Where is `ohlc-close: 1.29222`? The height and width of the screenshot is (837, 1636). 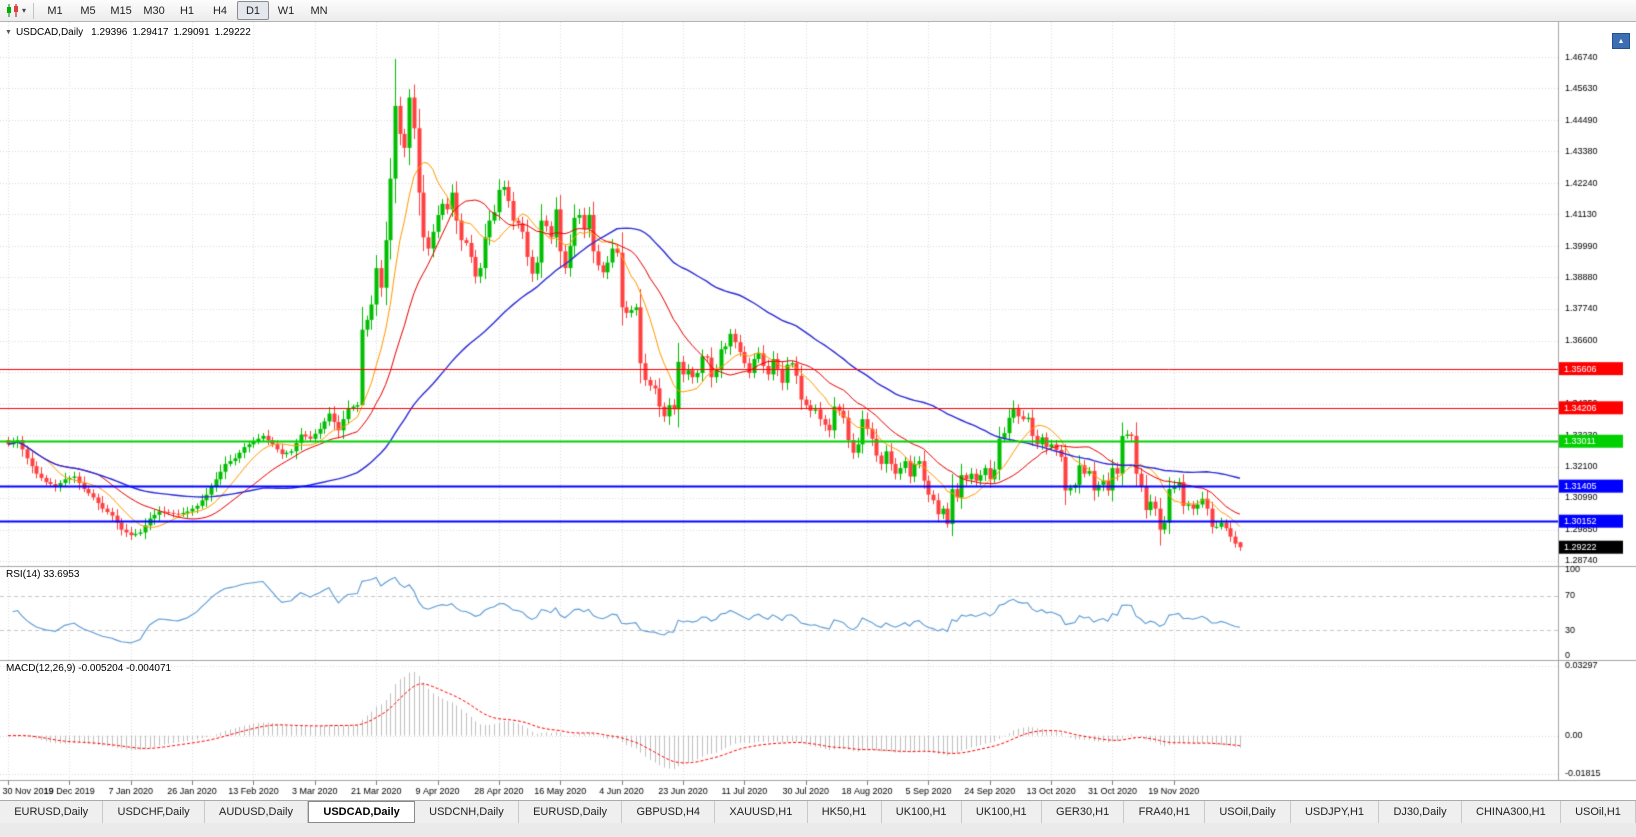 ohlc-close: 1.29222 is located at coordinates (232, 32).